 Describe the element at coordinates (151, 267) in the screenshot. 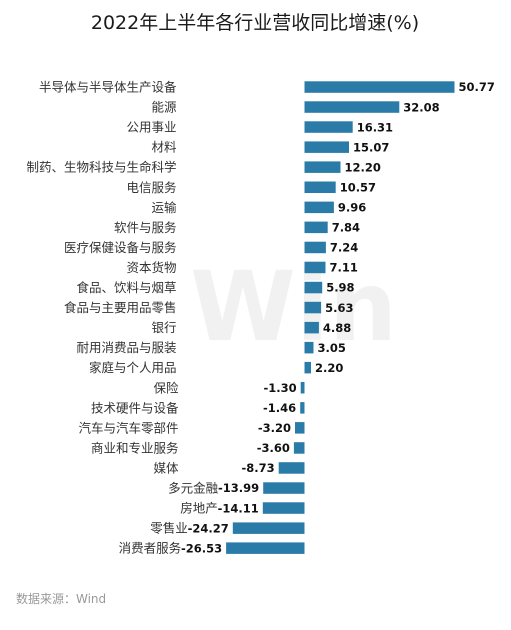

I see `category-label: 资本货物` at that location.